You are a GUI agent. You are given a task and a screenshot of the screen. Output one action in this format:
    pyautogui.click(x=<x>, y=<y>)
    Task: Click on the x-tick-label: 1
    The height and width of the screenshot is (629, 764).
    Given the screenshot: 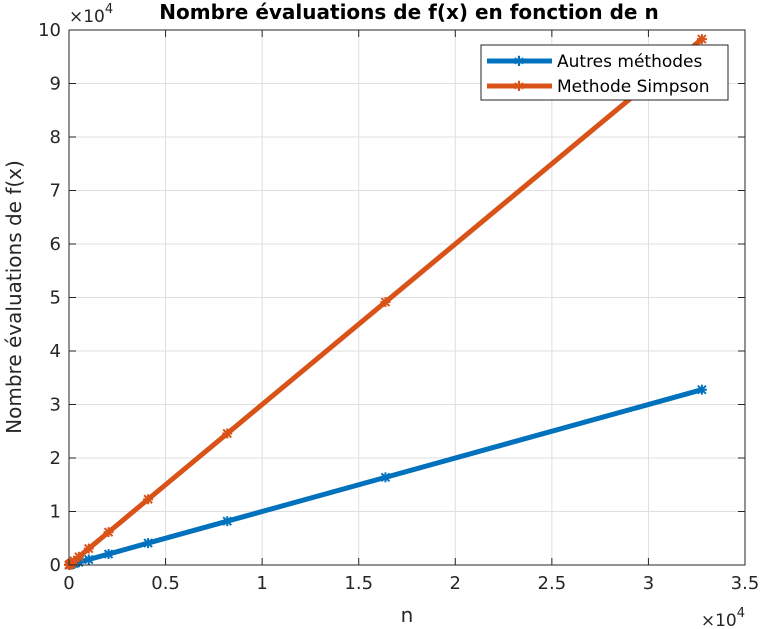 What is the action you would take?
    pyautogui.click(x=261, y=583)
    